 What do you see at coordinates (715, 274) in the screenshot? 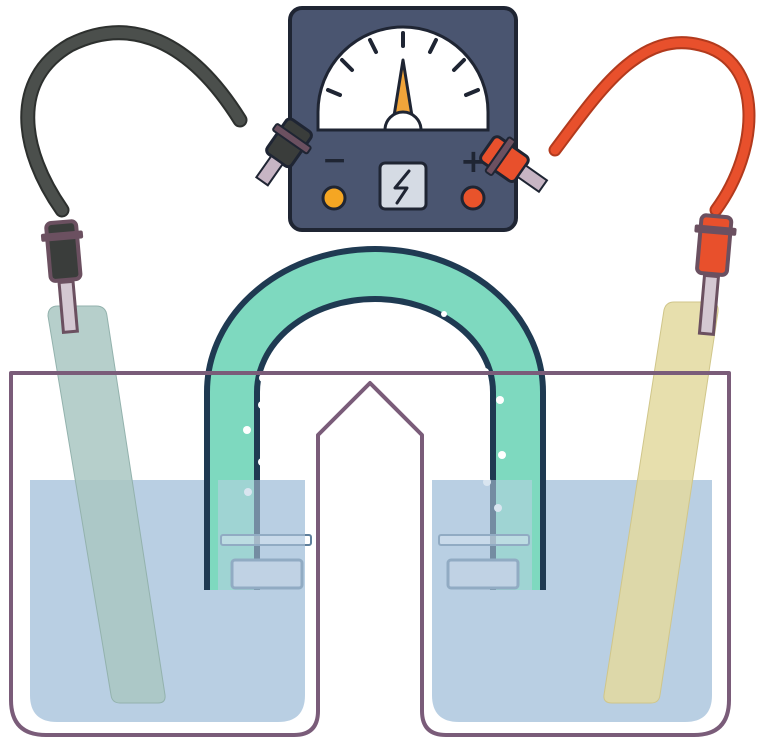
I see `clip-positive-electrode` at bounding box center [715, 274].